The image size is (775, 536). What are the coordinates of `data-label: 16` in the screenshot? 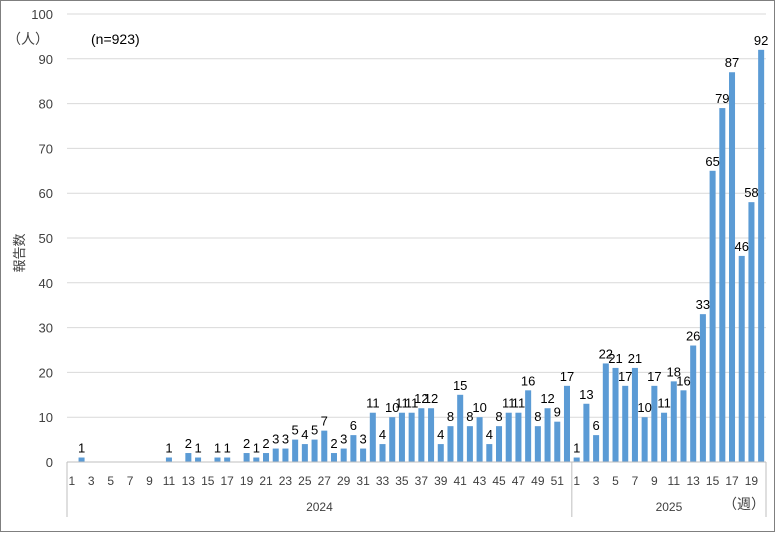 It's located at (528, 380).